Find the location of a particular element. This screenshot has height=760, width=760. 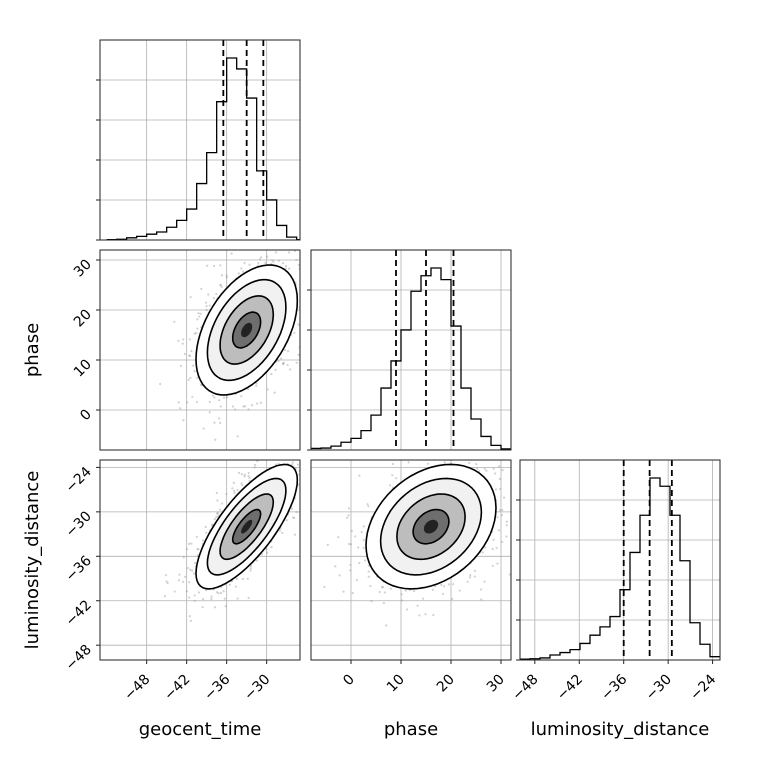

y-axis-title-phase: phase is located at coordinates (32, 350).